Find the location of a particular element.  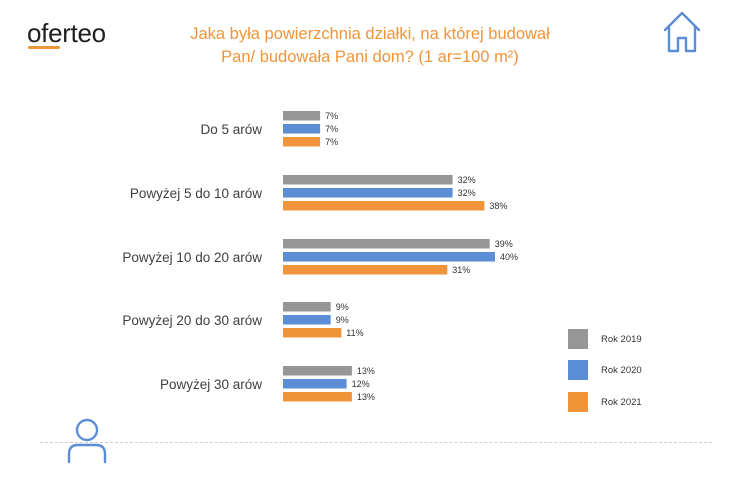

chart-title-line-2: Pan/ budowała Pani dom? (1 ar=100 m²) is located at coordinates (370, 57).